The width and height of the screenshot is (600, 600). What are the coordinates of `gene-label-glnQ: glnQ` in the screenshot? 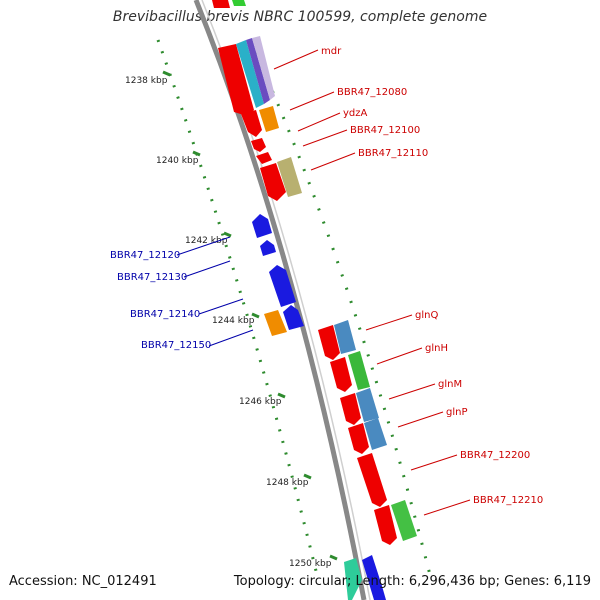 It's located at (426, 315).